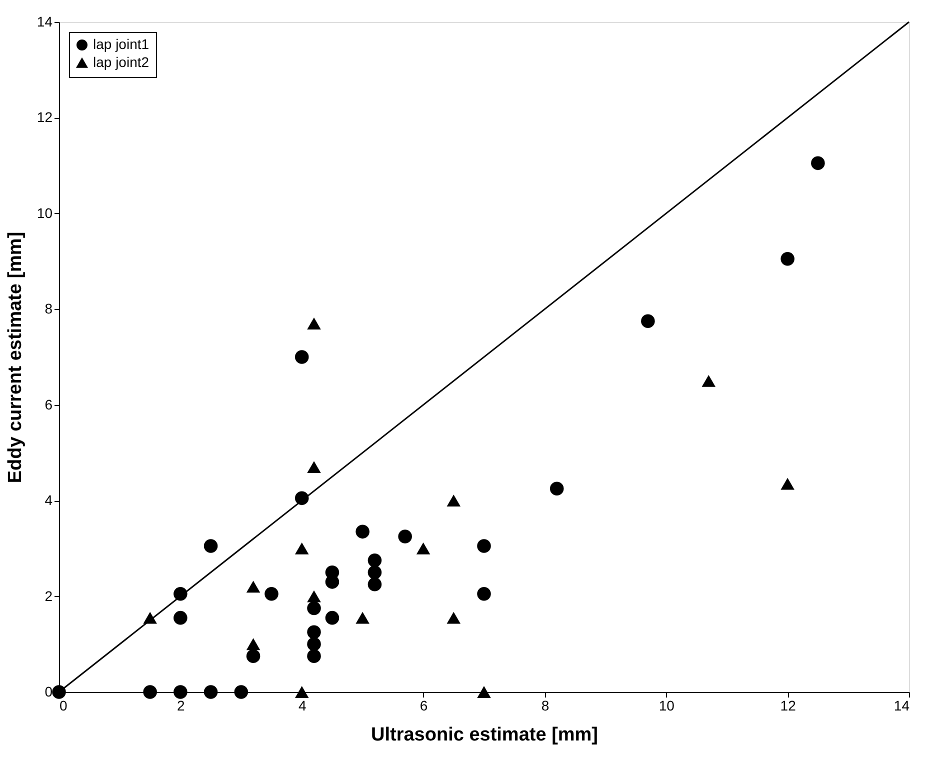 This screenshot has height=780, width=951. I want to click on y-tick-label: 8, so click(48, 308).